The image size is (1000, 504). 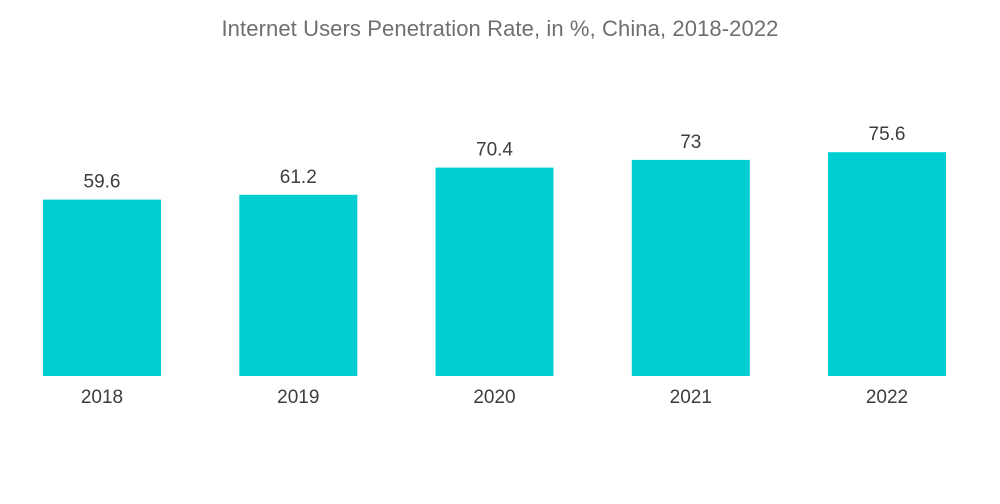 What do you see at coordinates (102, 182) in the screenshot?
I see `value-label-2018: 59.6` at bounding box center [102, 182].